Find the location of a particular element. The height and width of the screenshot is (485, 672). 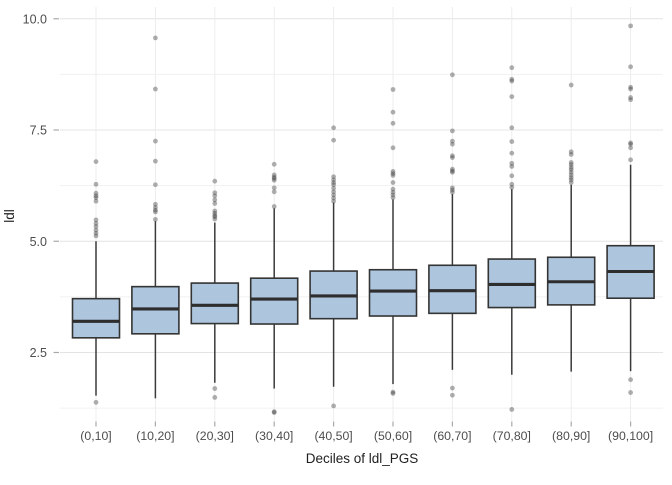

x-axis-title: Deciles of ldl_PGS is located at coordinates (362, 458).